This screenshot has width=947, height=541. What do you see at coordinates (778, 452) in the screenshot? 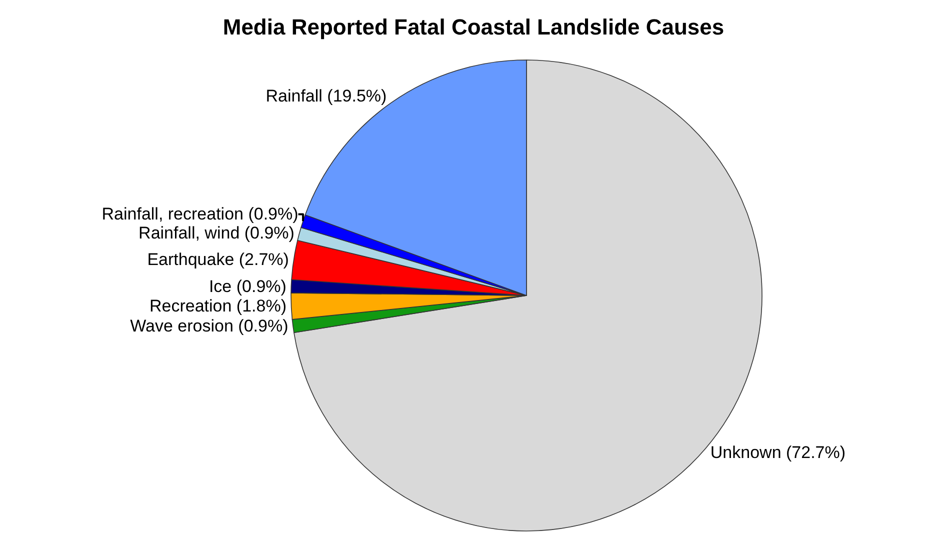
I see `slice-label: Unknown (72.7%)` at bounding box center [778, 452].